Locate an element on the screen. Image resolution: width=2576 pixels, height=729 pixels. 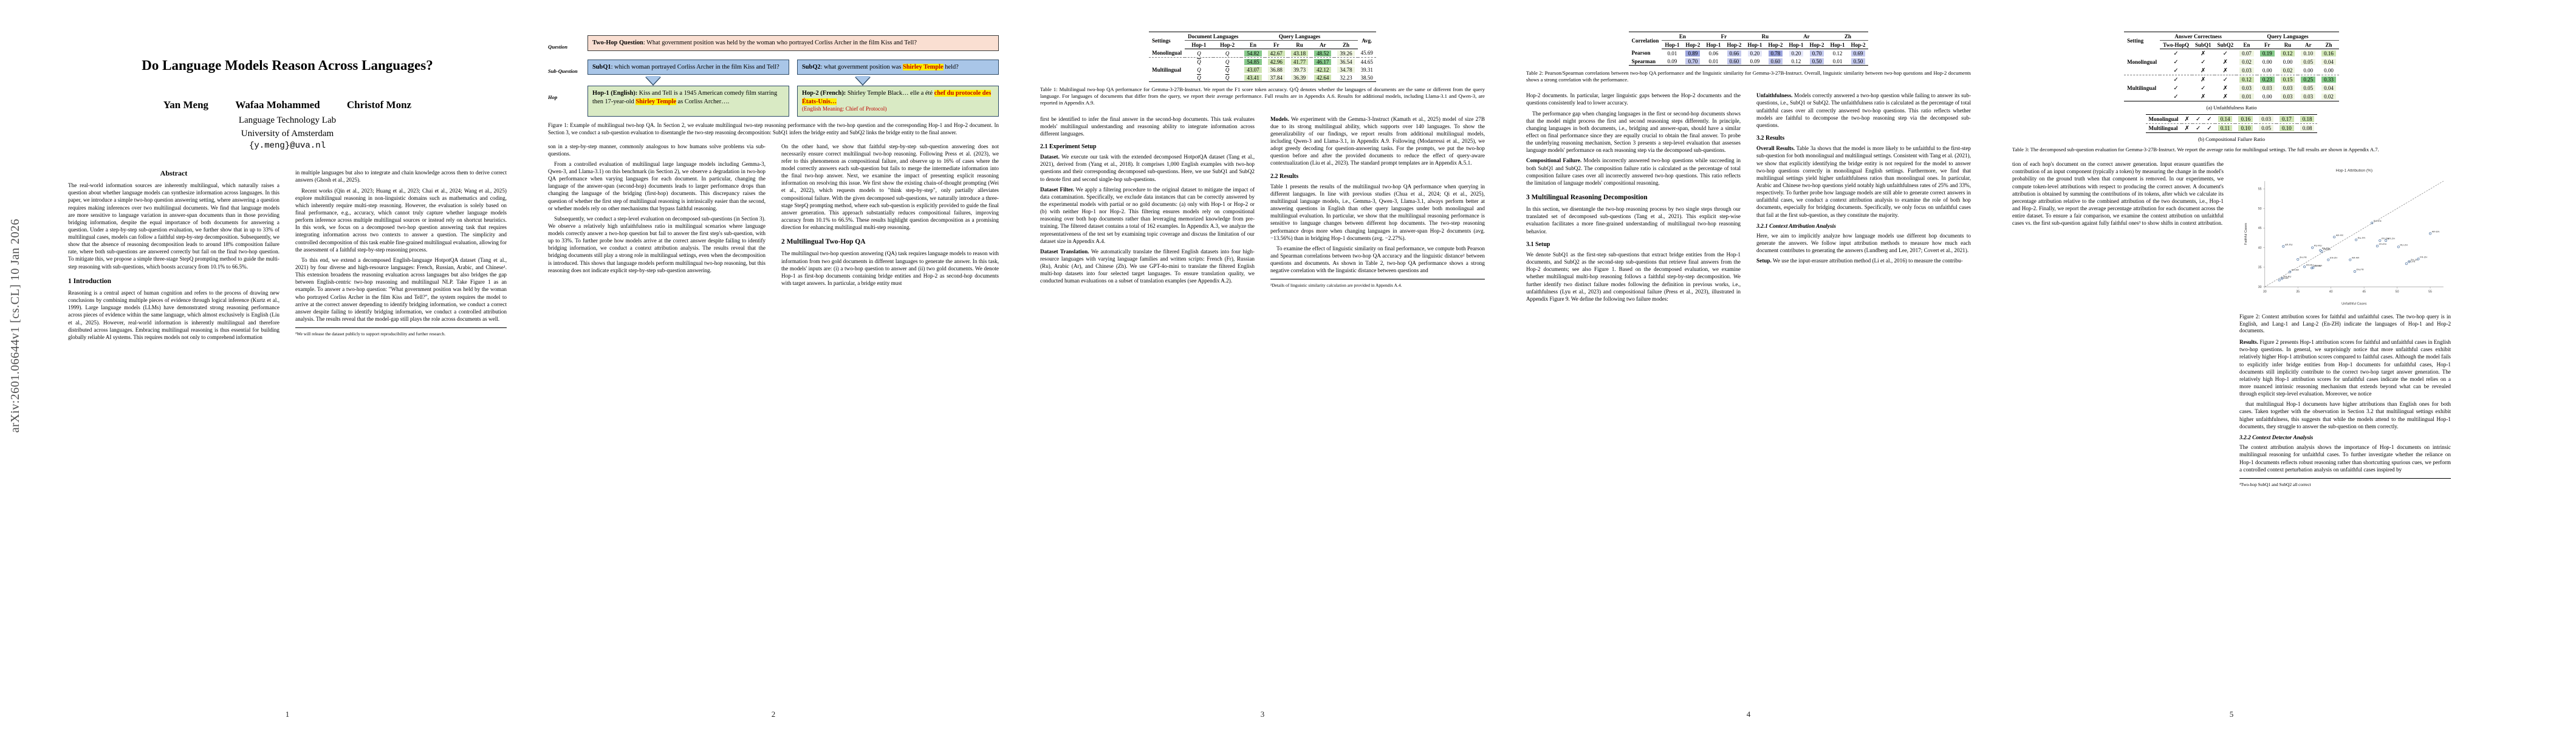
point-label: EN-ZH is located at coordinates (2333, 257).